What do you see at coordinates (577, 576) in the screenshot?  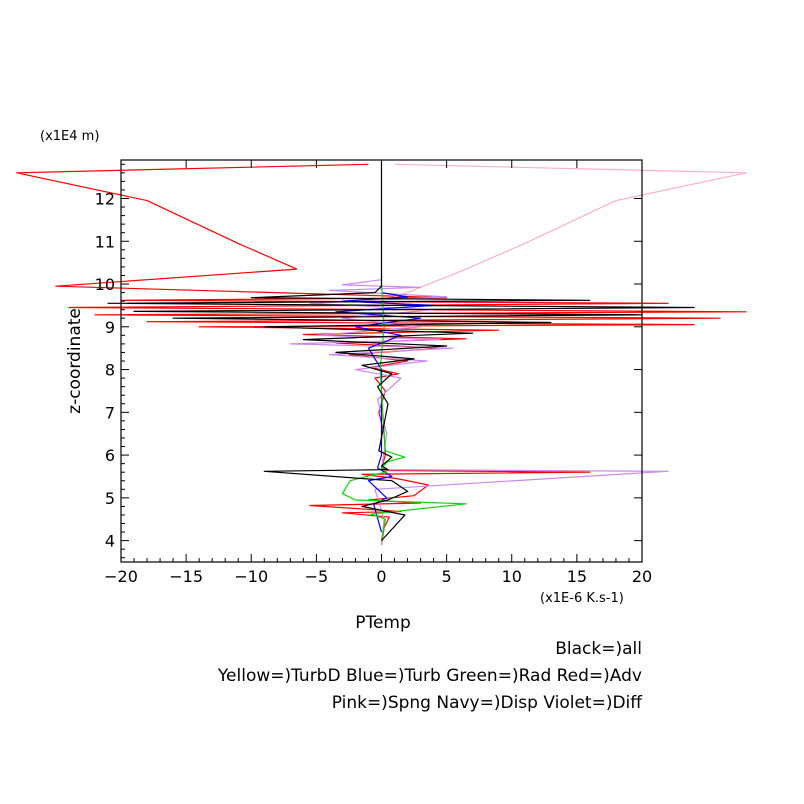 I see `x-tick-label: 15` at bounding box center [577, 576].